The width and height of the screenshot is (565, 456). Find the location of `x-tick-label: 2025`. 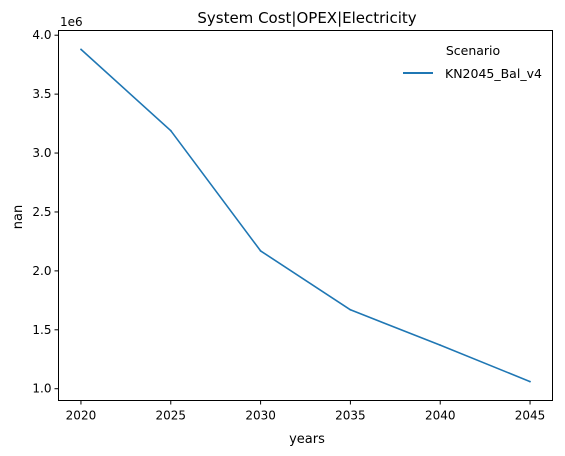

x-tick-label: 2025 is located at coordinates (170, 416).